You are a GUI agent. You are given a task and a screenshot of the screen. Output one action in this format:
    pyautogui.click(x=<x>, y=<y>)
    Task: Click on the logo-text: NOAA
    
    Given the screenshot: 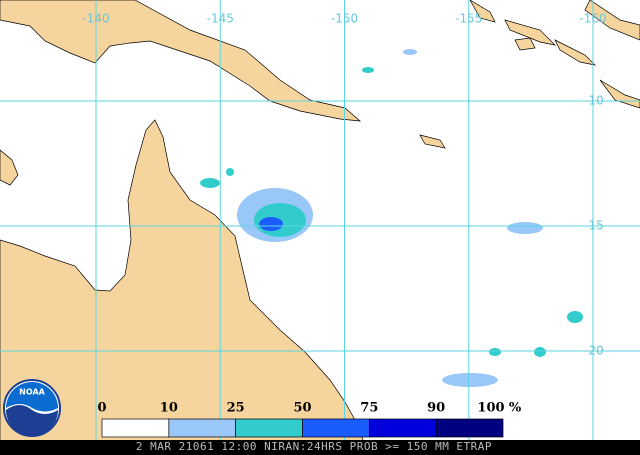 What is the action you would take?
    pyautogui.click(x=32, y=392)
    